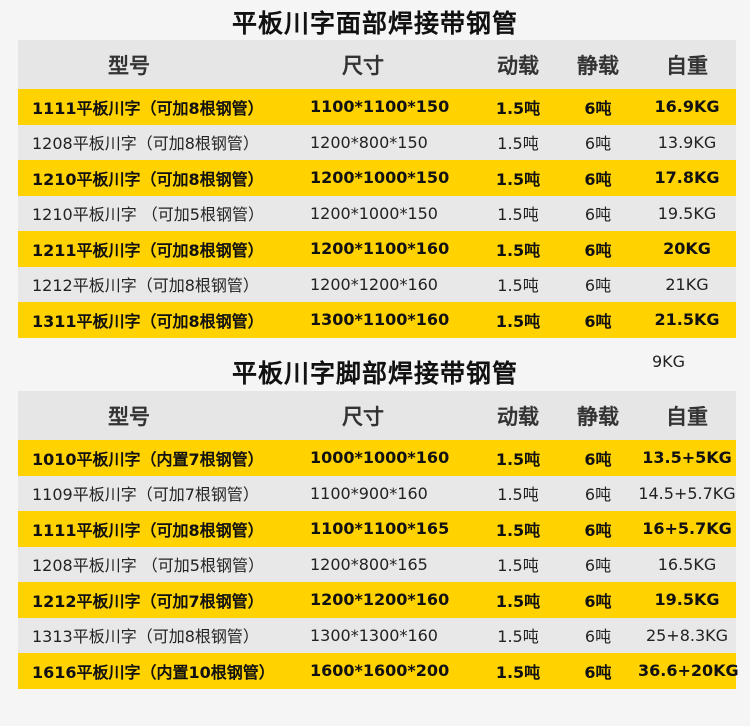  Describe the element at coordinates (374, 635) in the screenshot. I see `cell-size: 1300*1300*160` at that location.